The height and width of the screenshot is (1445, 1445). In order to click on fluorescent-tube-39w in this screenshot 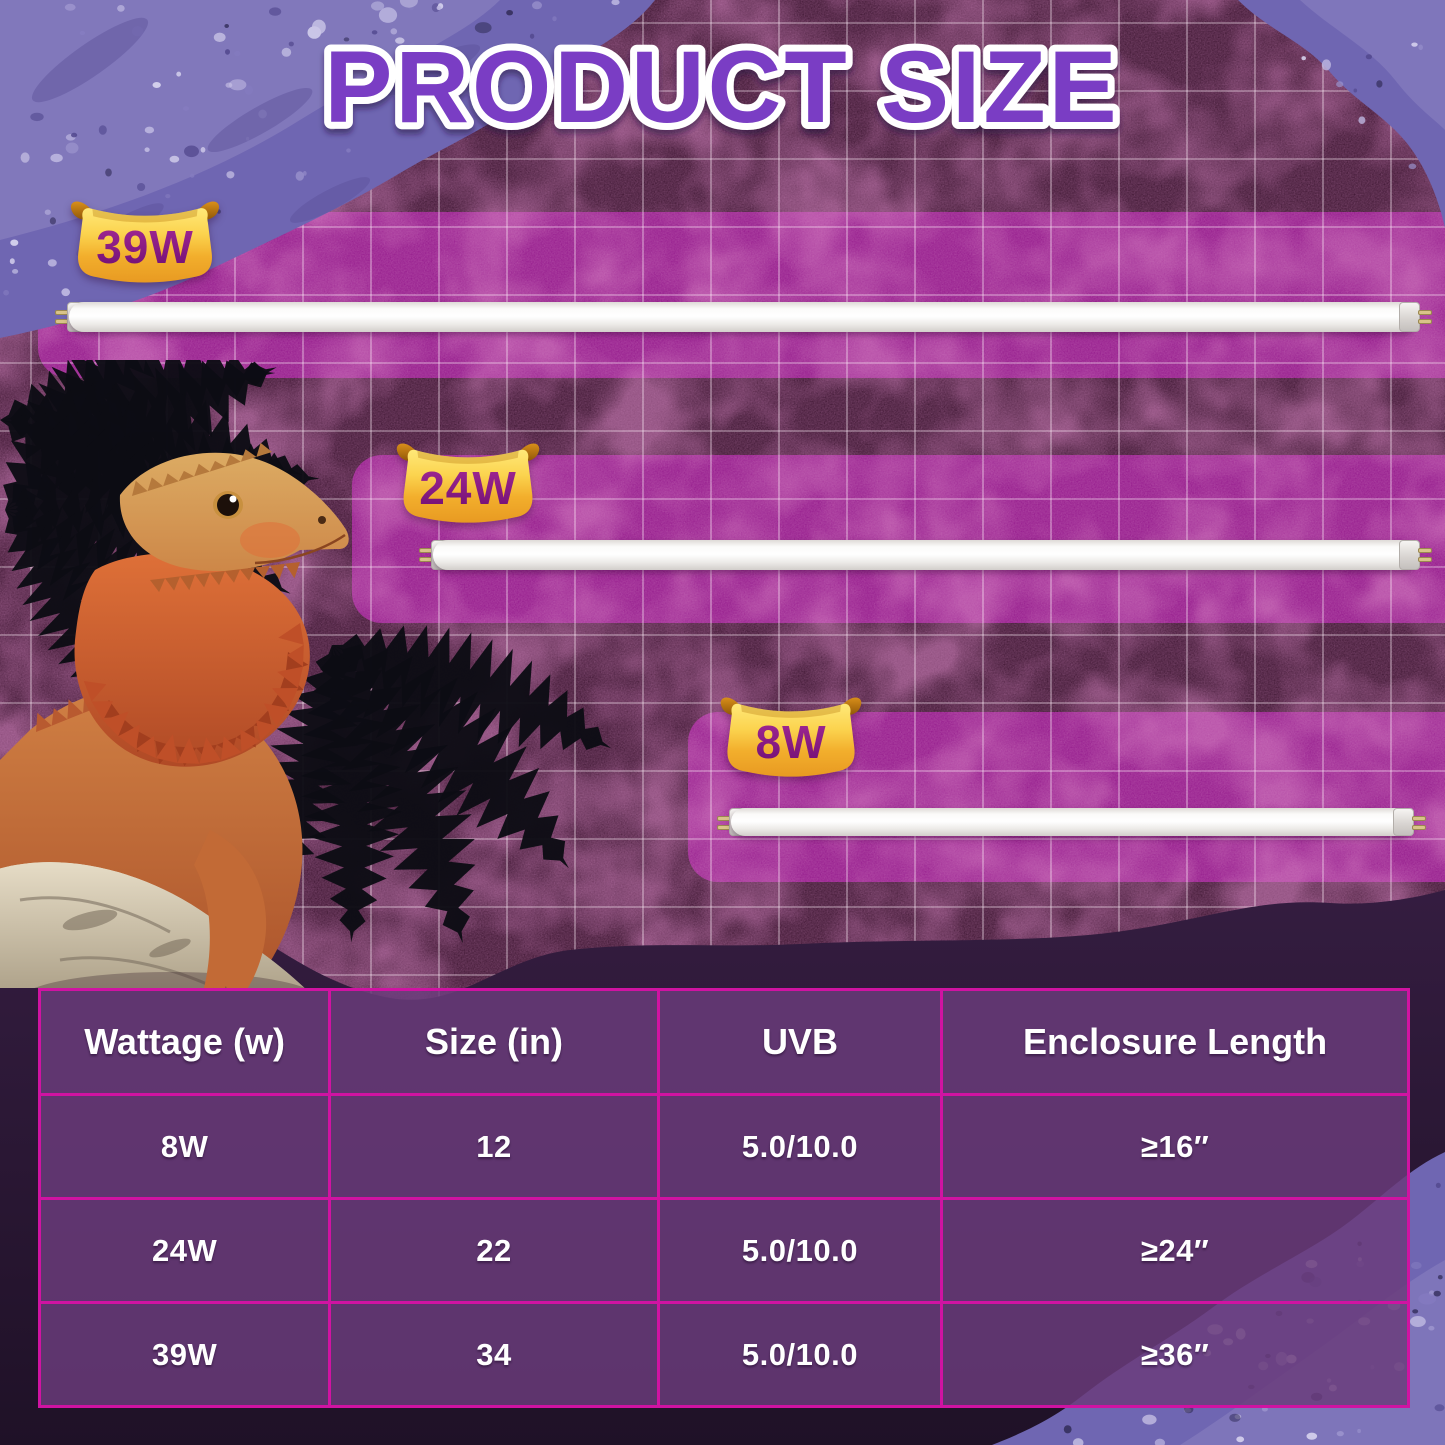, I will do `click(743, 317)`.